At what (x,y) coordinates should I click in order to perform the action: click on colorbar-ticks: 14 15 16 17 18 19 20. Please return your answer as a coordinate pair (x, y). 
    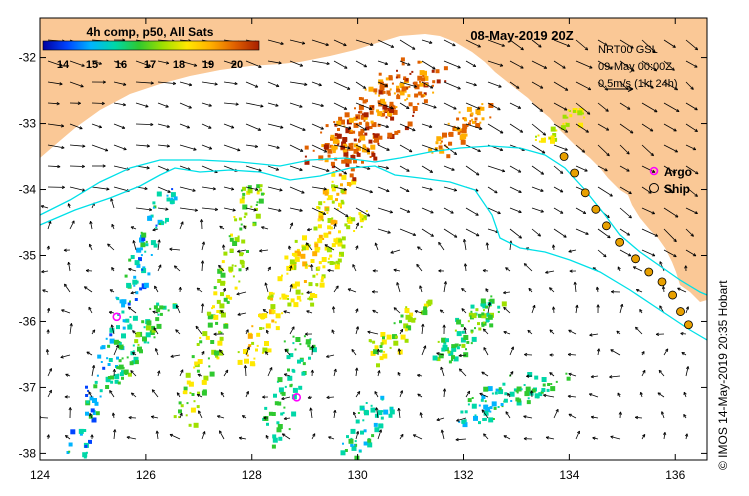
    Looking at the image, I should click on (150, 65).